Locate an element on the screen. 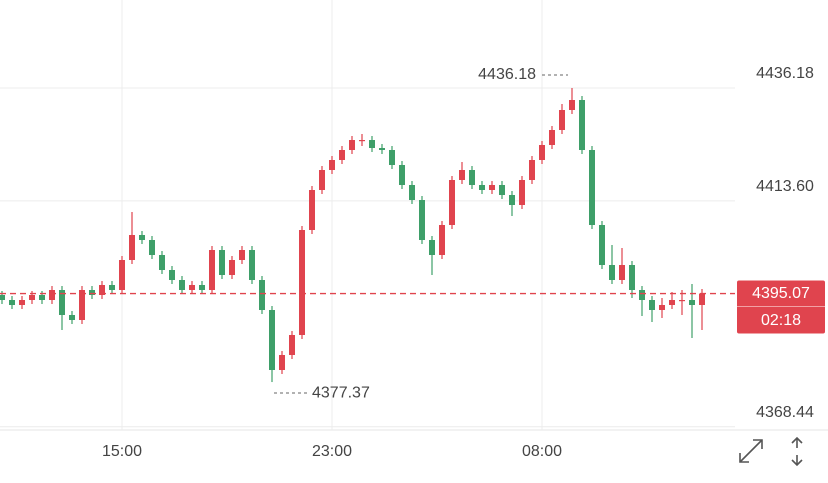 Image resolution: width=828 pixels, height=483 pixels. x-tick-label: 23:00 is located at coordinates (332, 451).